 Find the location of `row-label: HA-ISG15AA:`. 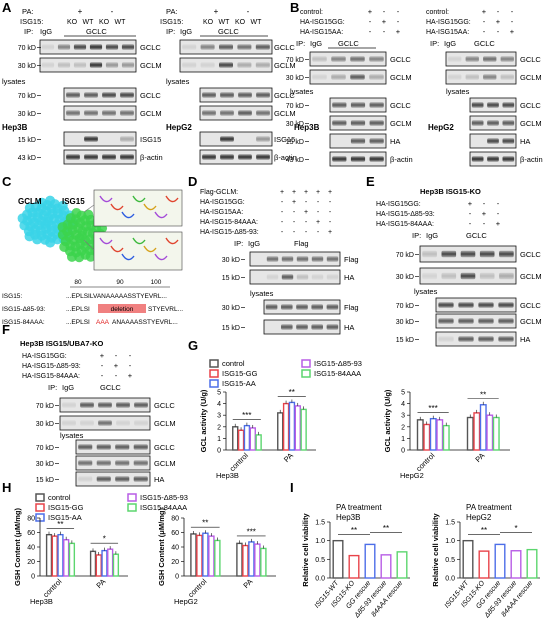

row-label: HA-ISG15AA: is located at coordinates (321, 32).